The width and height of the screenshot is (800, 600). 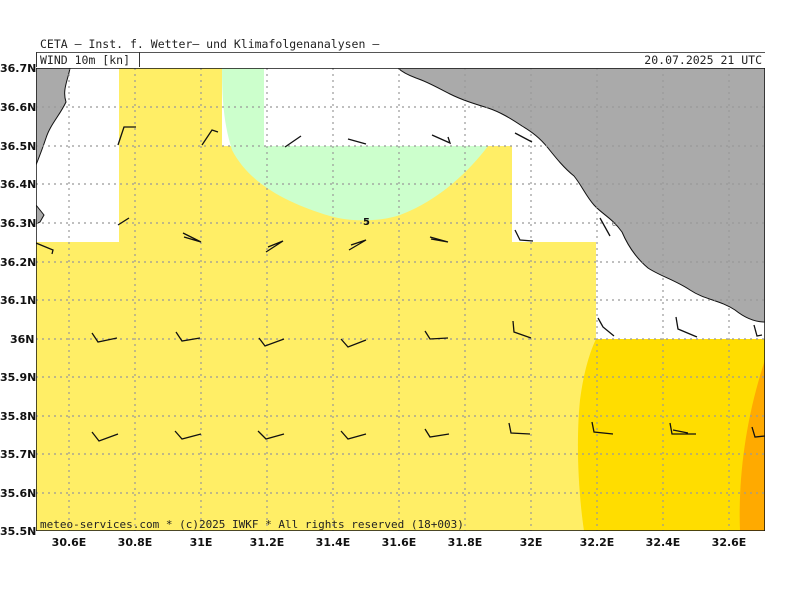 What do you see at coordinates (663, 542) in the screenshot?
I see `lon-label: 32.4E` at bounding box center [663, 542].